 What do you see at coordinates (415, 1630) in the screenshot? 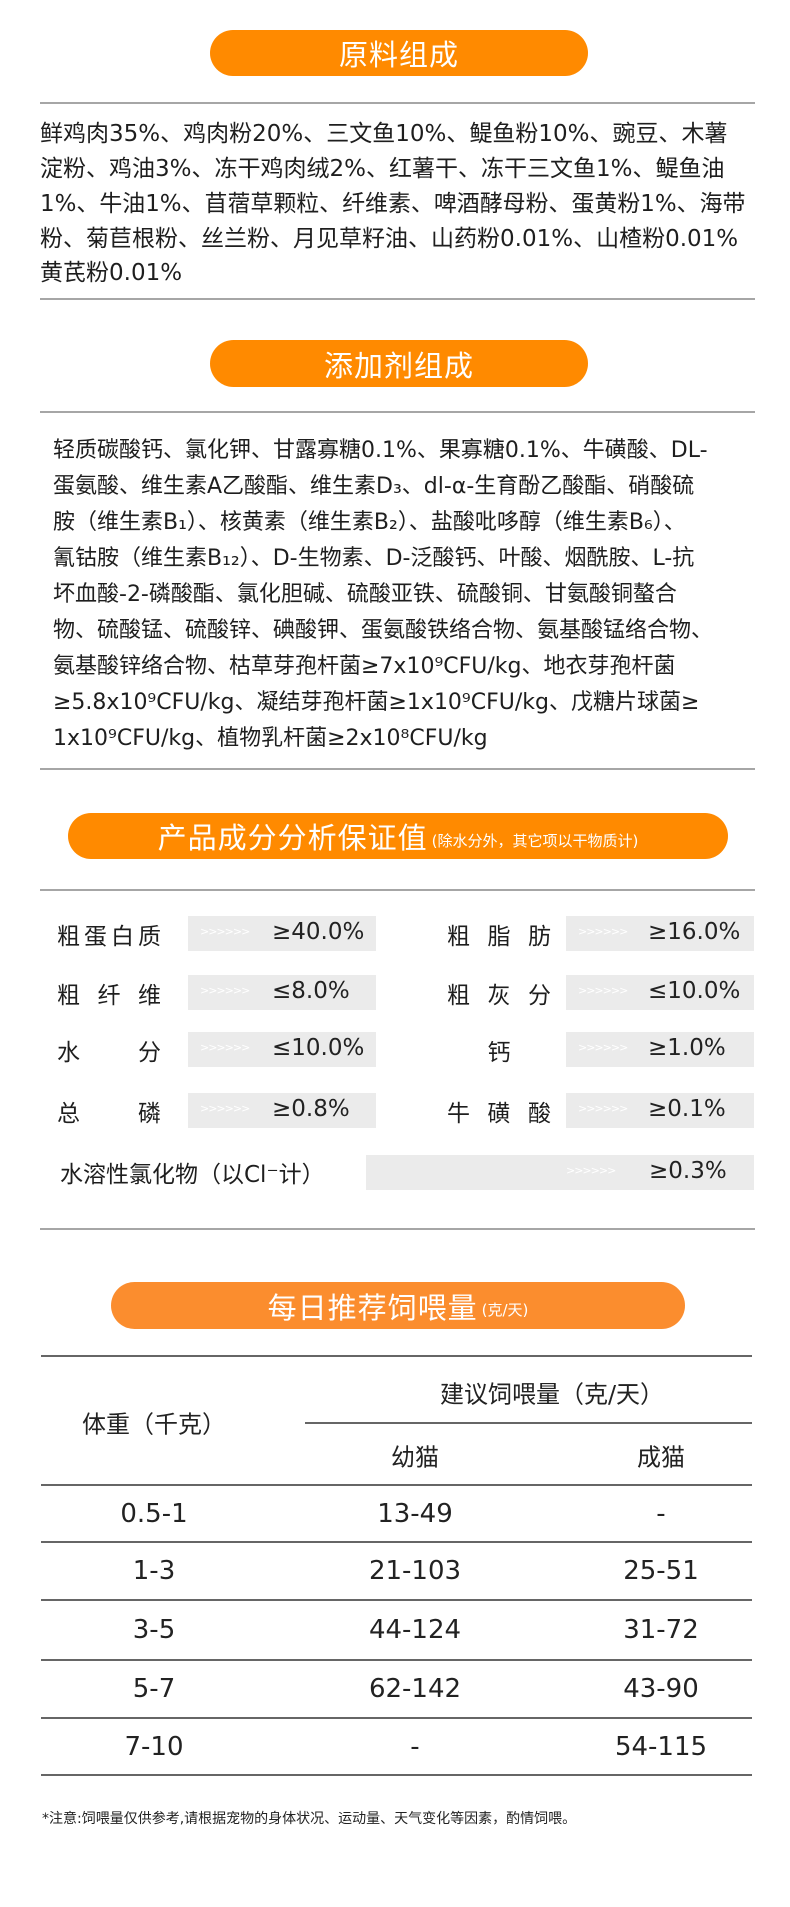
I see `table-cell: 44-124` at bounding box center [415, 1630].